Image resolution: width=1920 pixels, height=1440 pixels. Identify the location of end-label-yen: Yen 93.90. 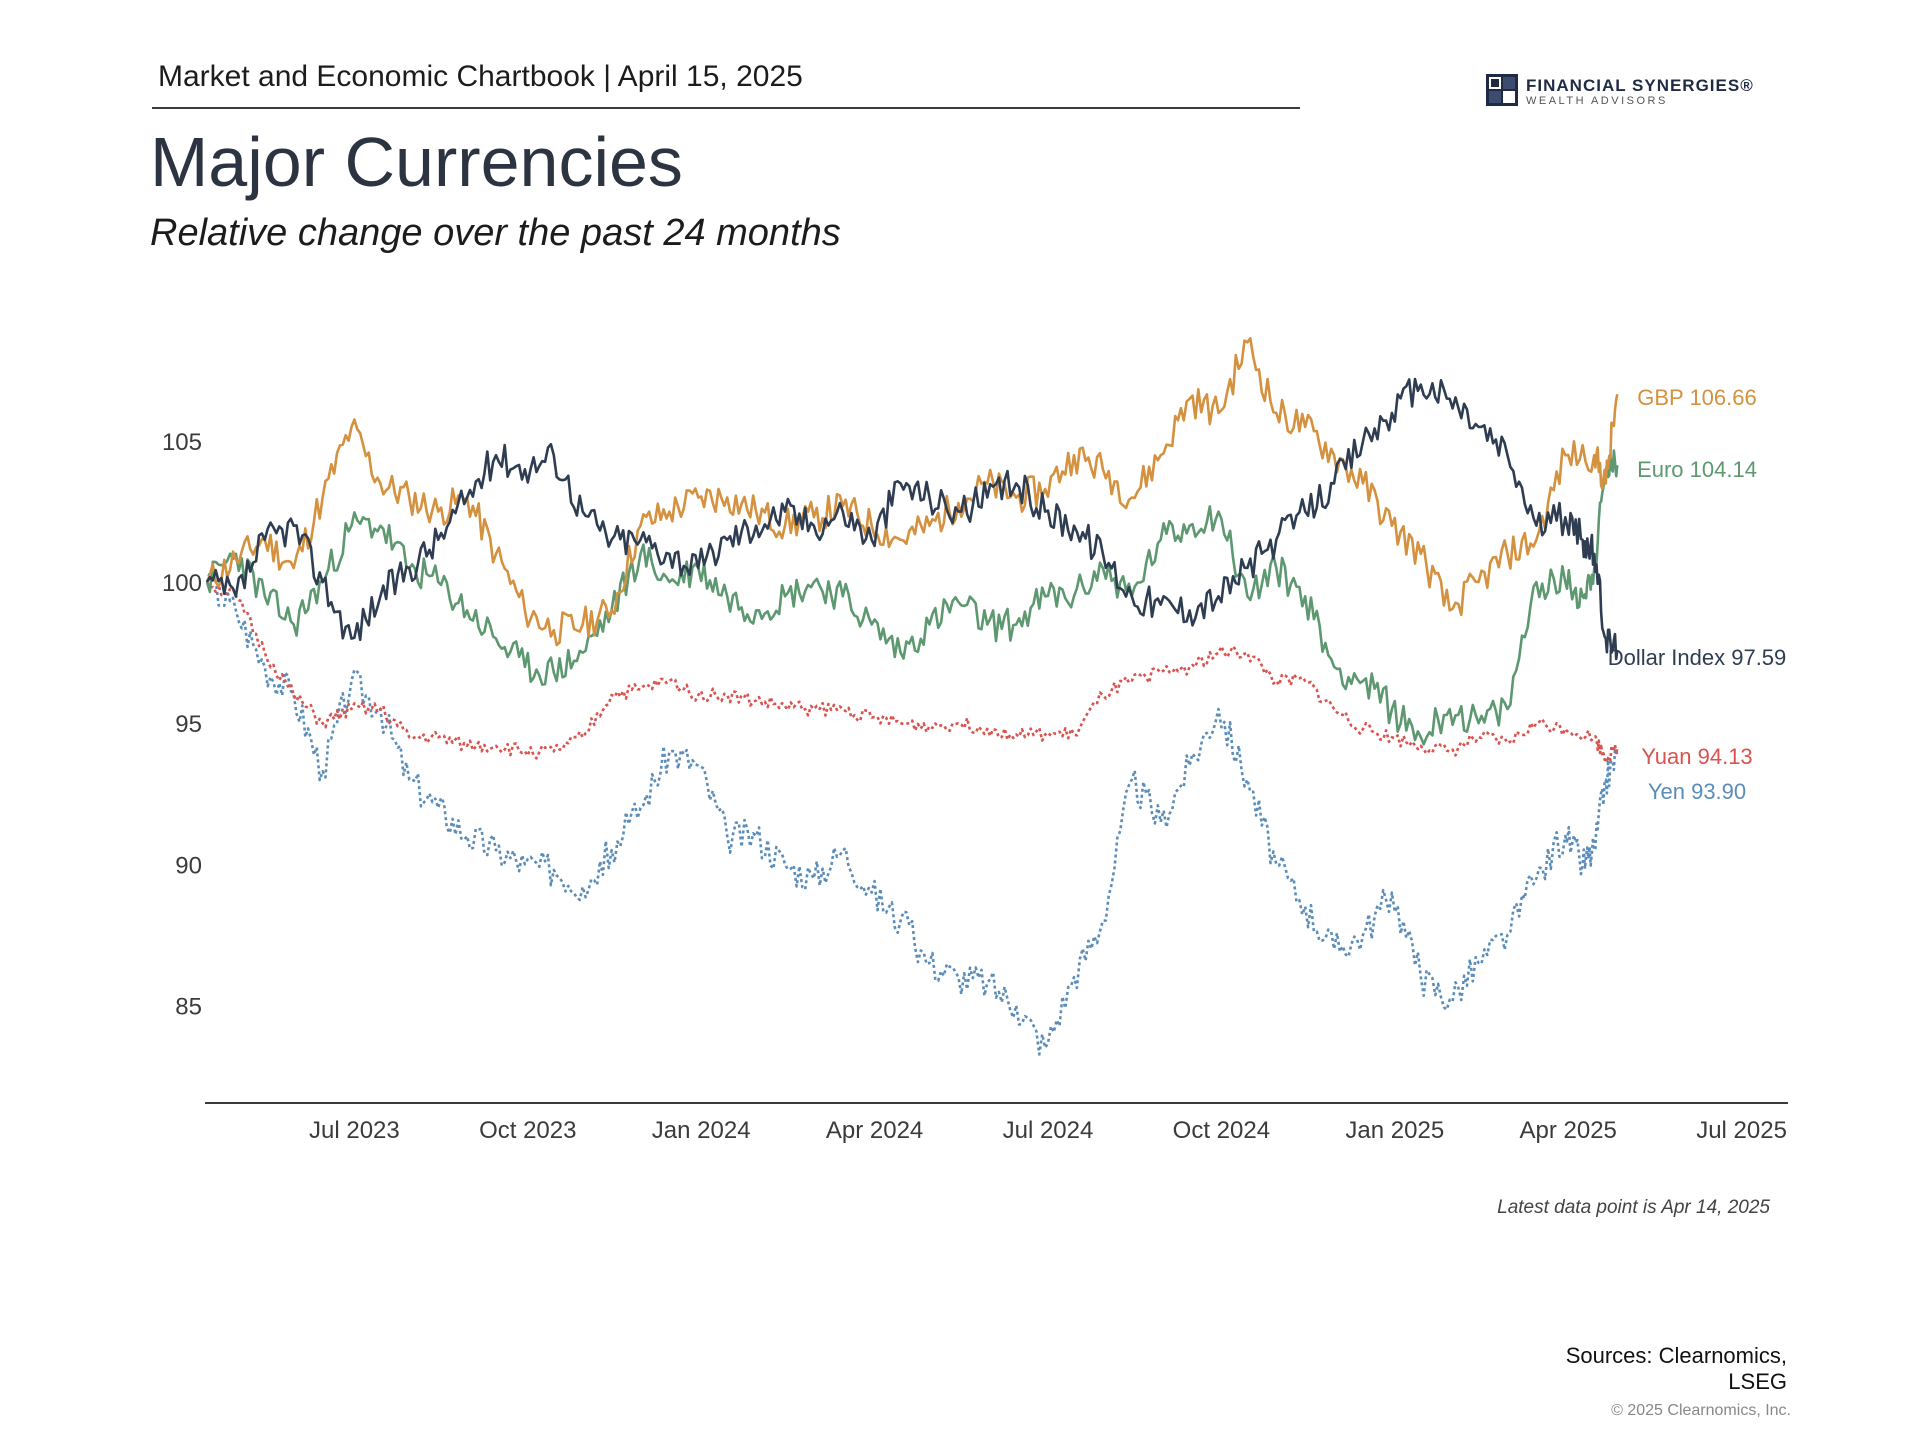
(1697, 791).